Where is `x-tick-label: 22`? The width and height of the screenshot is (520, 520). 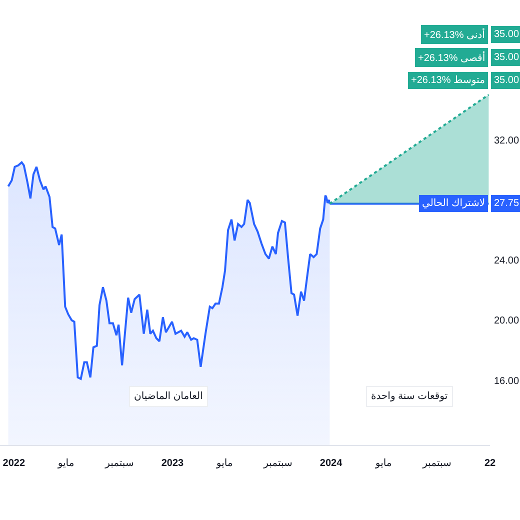 x-tick-label: 22 is located at coordinates (490, 463).